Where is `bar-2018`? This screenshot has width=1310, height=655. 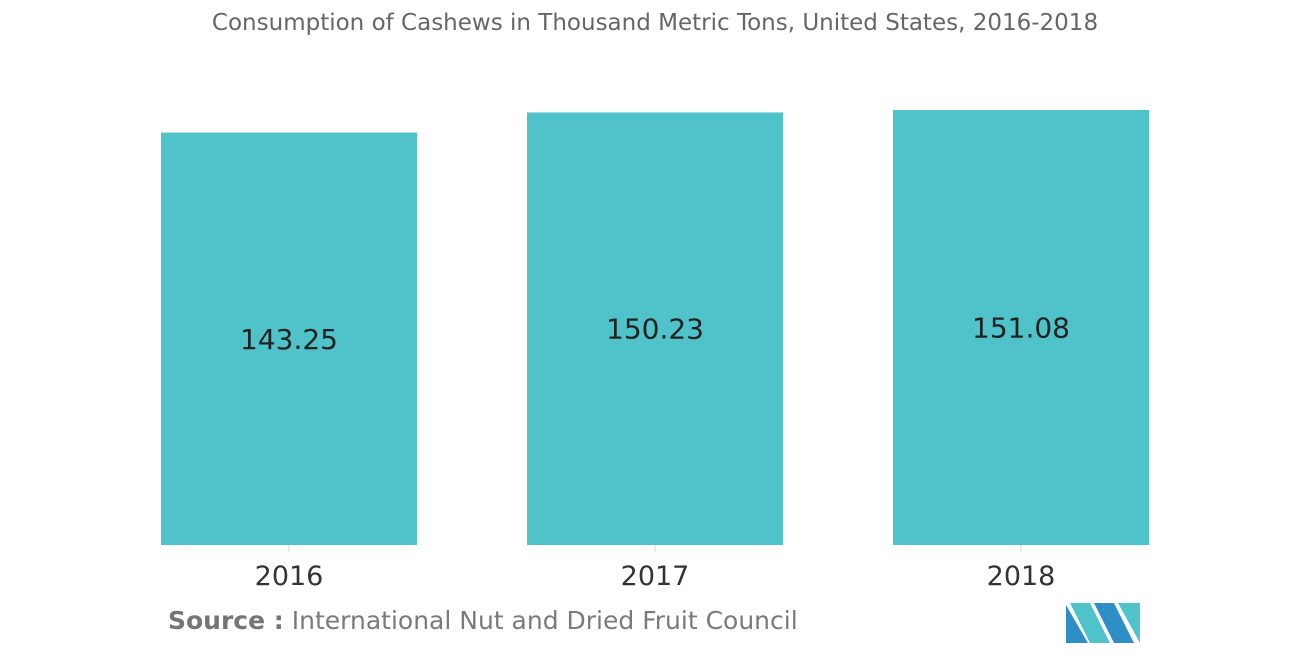 bar-2018 is located at coordinates (1021, 327).